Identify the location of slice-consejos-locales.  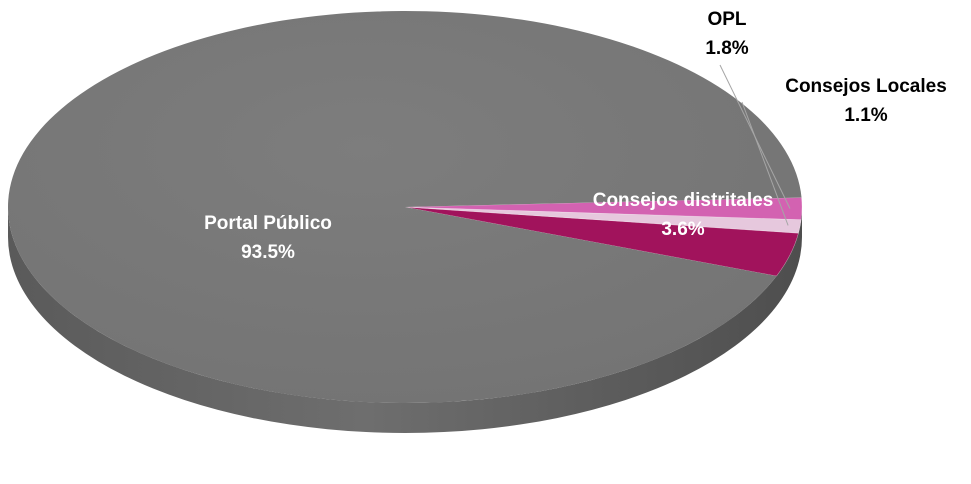
(603, 220).